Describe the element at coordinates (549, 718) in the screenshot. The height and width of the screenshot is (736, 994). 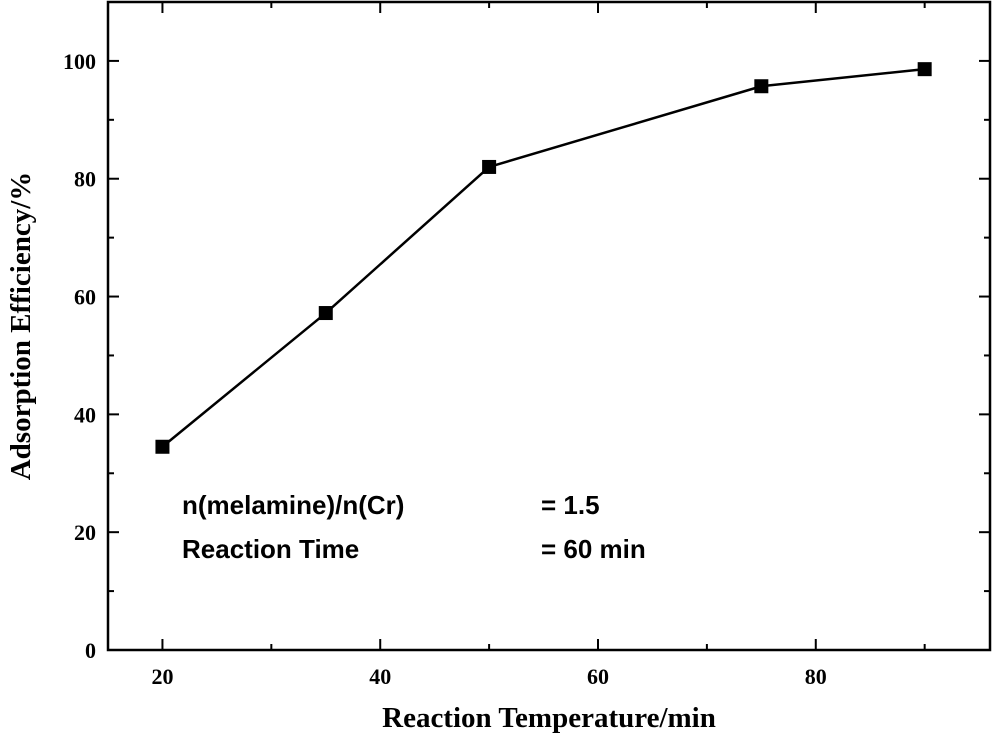
I see `x-axis-title: Reaction Temperature/min` at that location.